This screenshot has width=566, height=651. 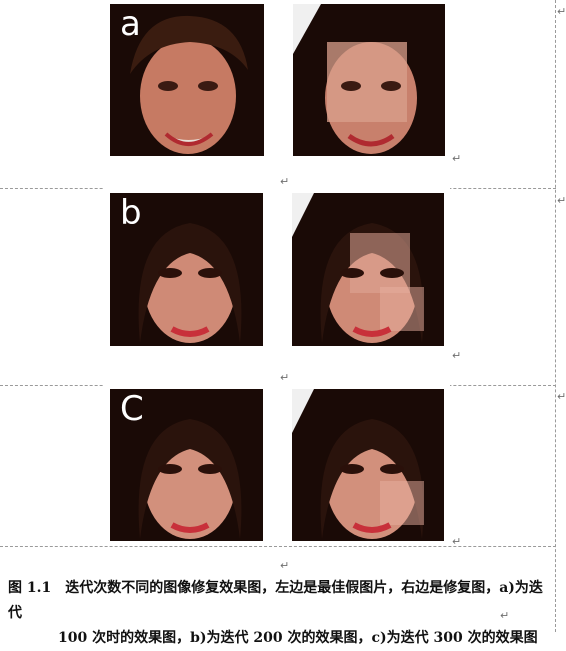 I want to click on best-fake-image-b: b, so click(x=186, y=269).